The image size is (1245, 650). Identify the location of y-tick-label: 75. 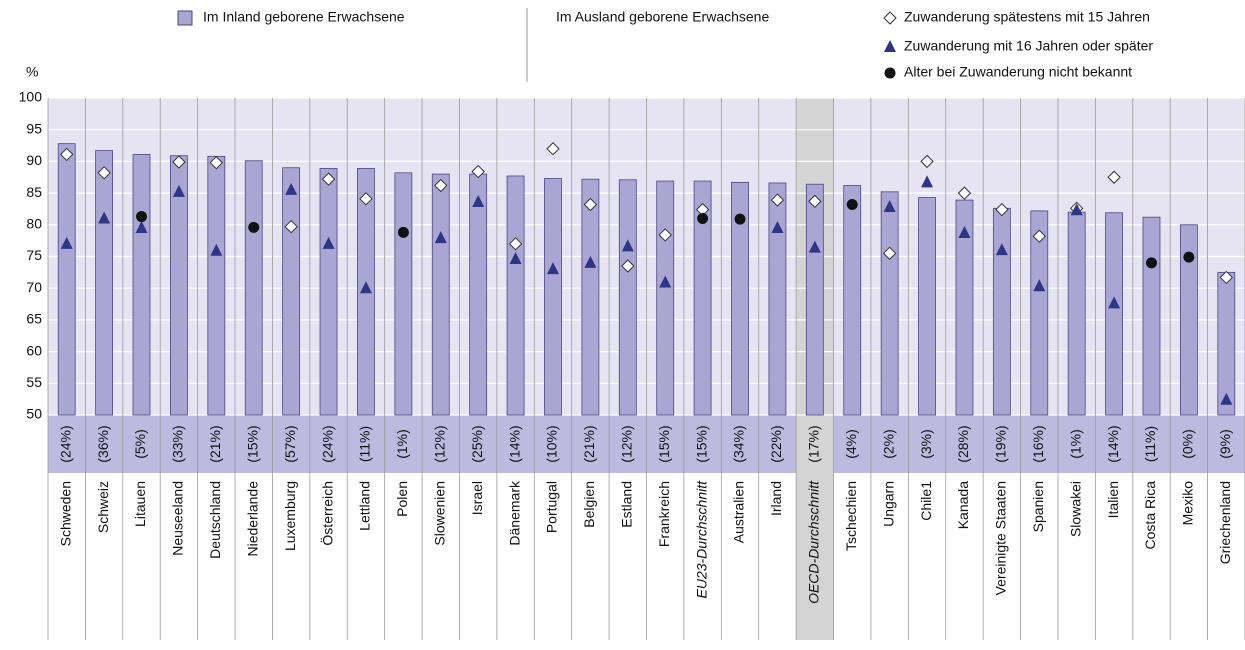
(34, 255).